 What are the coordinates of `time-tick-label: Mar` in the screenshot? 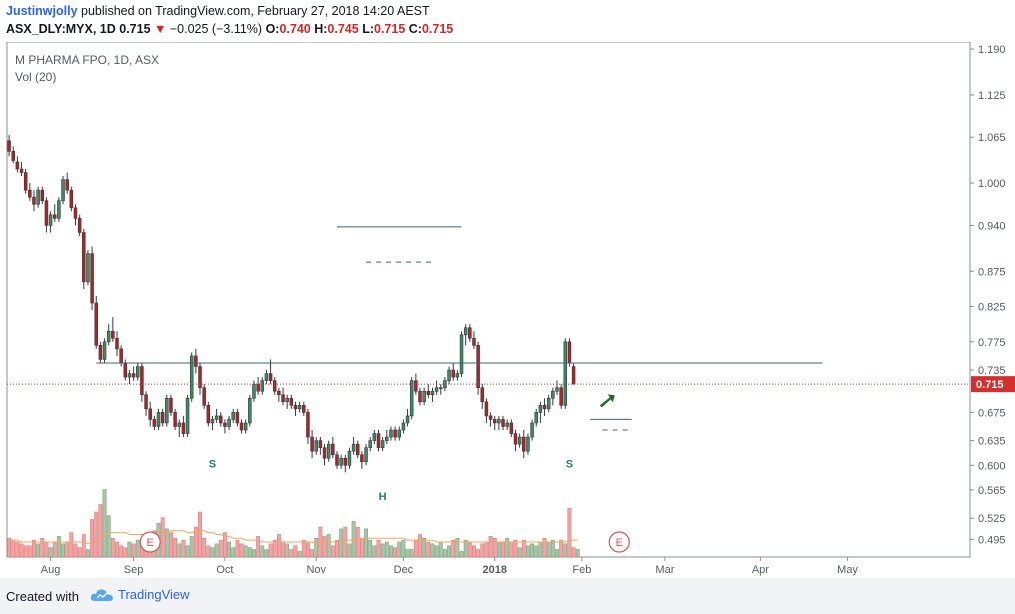 It's located at (664, 570).